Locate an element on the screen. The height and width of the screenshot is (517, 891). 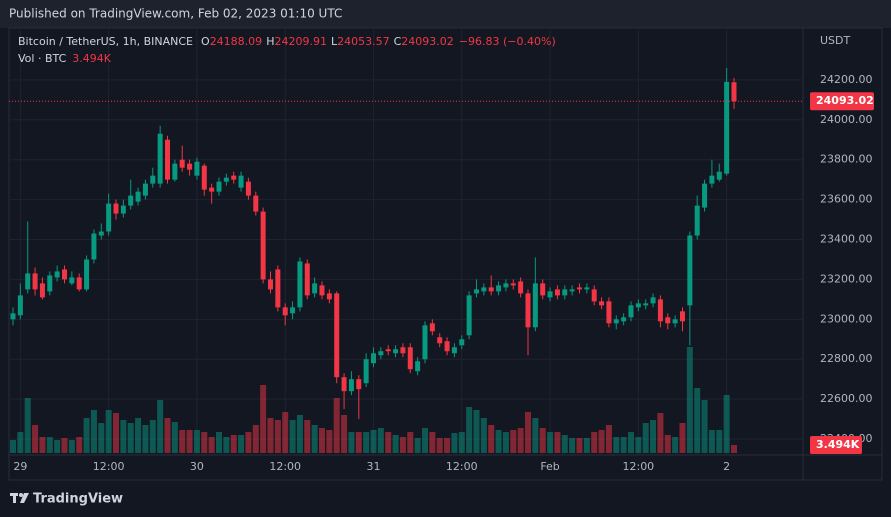
change: −96.83 (−0.40%) is located at coordinates (507, 41).